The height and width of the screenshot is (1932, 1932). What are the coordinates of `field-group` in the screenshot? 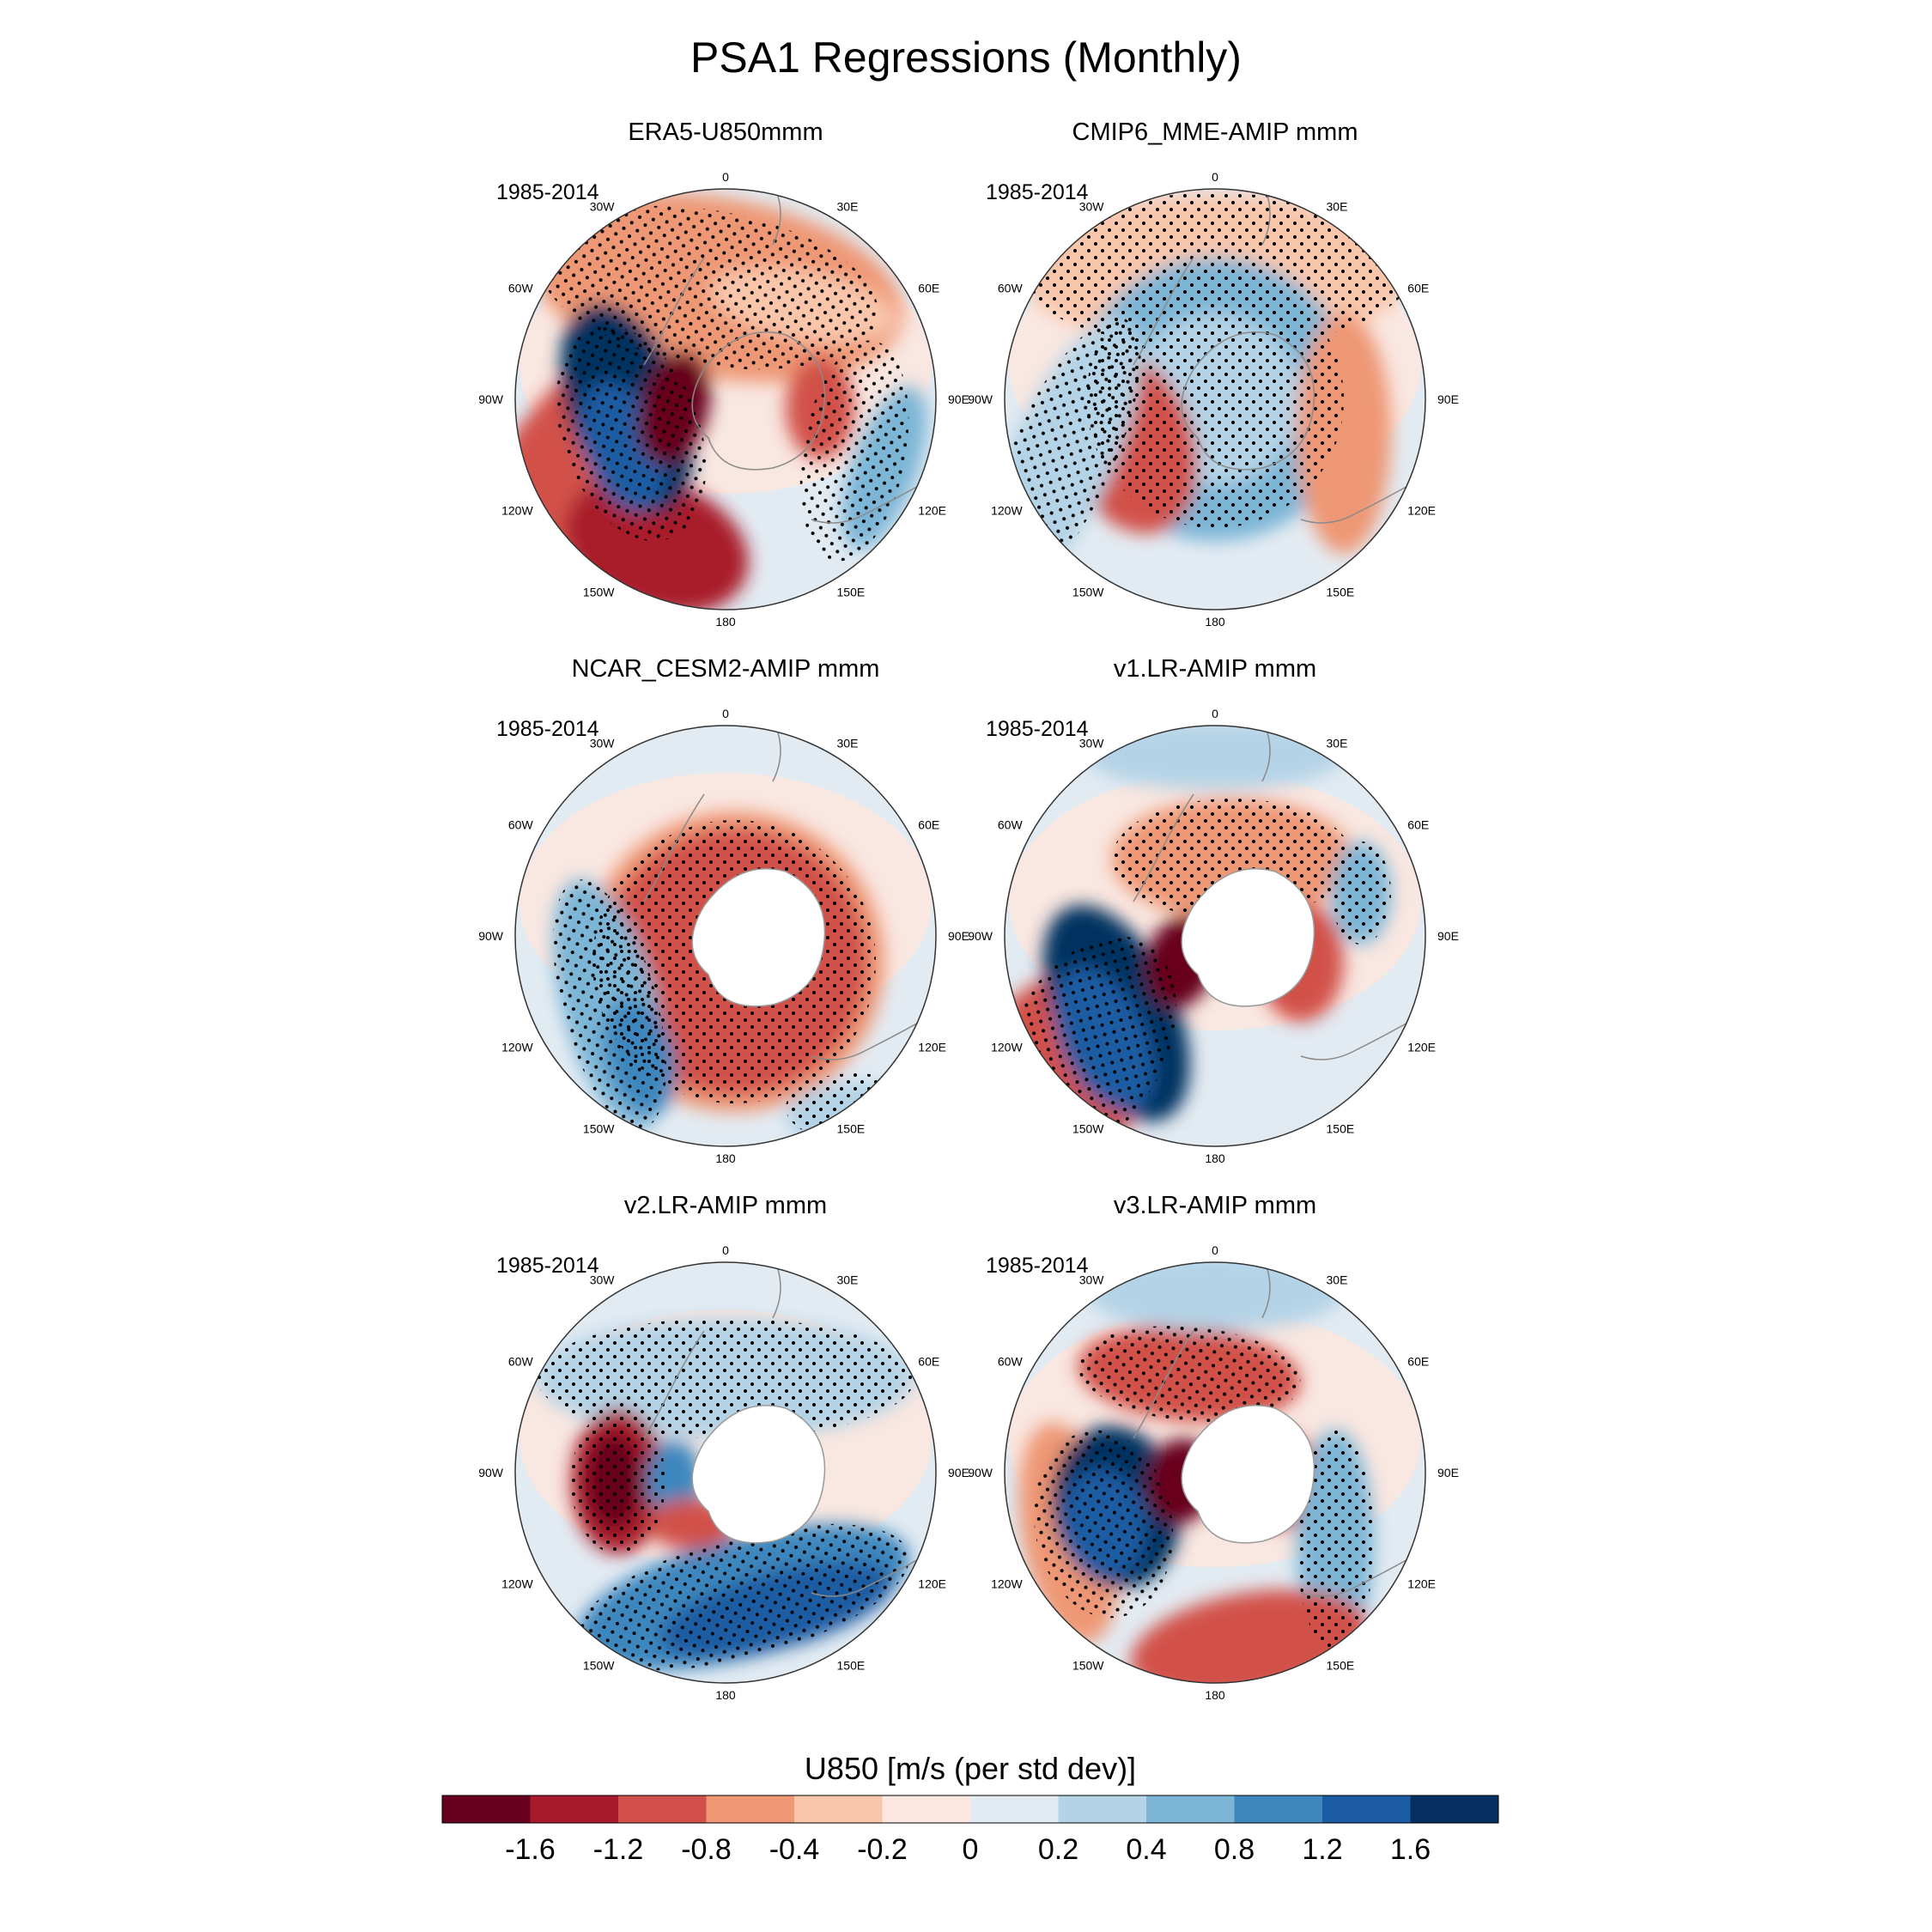 It's located at (1215, 936).